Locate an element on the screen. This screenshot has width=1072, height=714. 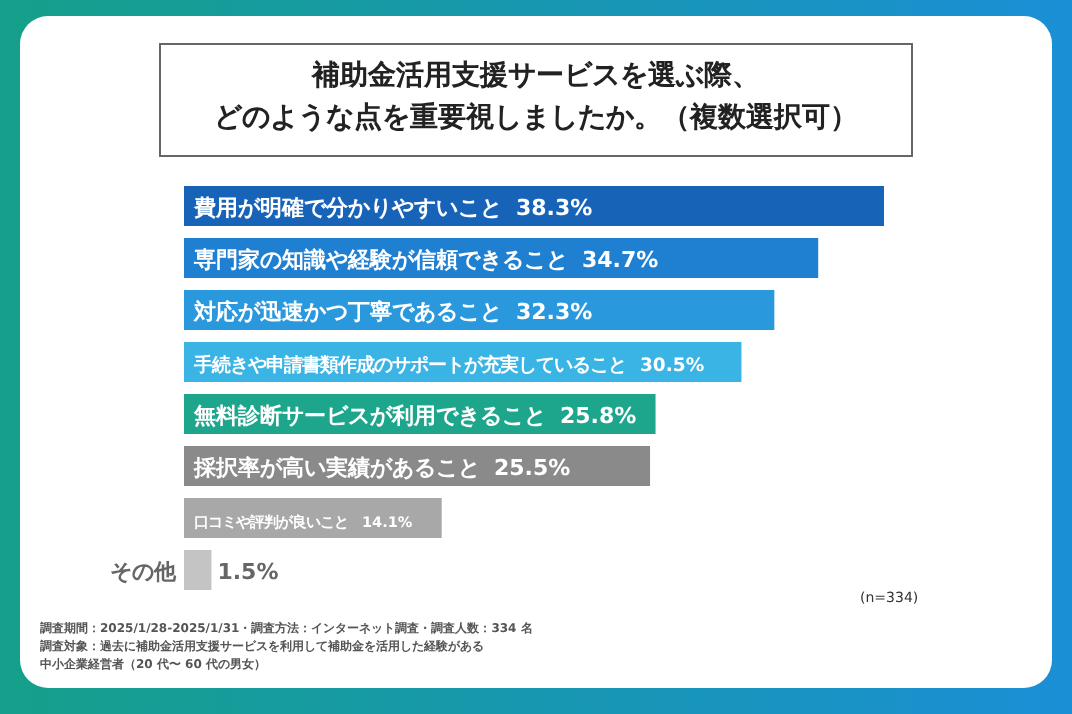
bar: 対応が迅速かつ丁寧であること 32.3% is located at coordinates (479, 310).